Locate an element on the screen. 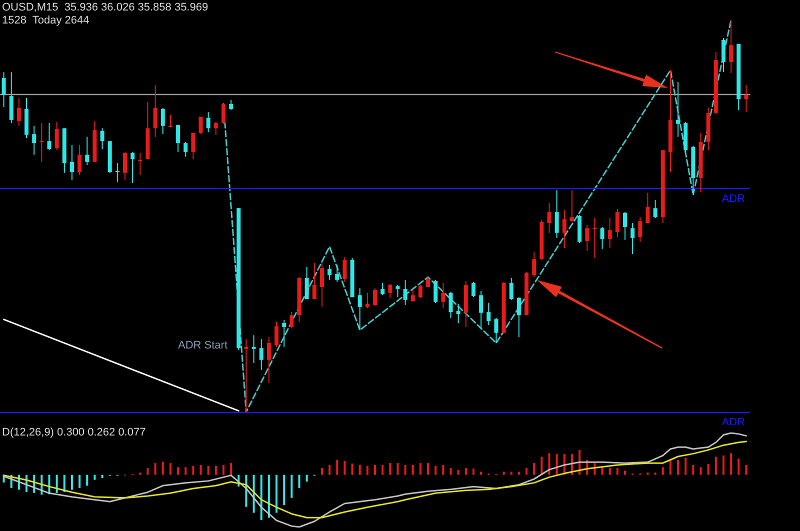 The height and width of the screenshot is (531, 800). chart-title: OUSD,M15 35.936 36.026 35.858 35.969 is located at coordinates (105, 8).